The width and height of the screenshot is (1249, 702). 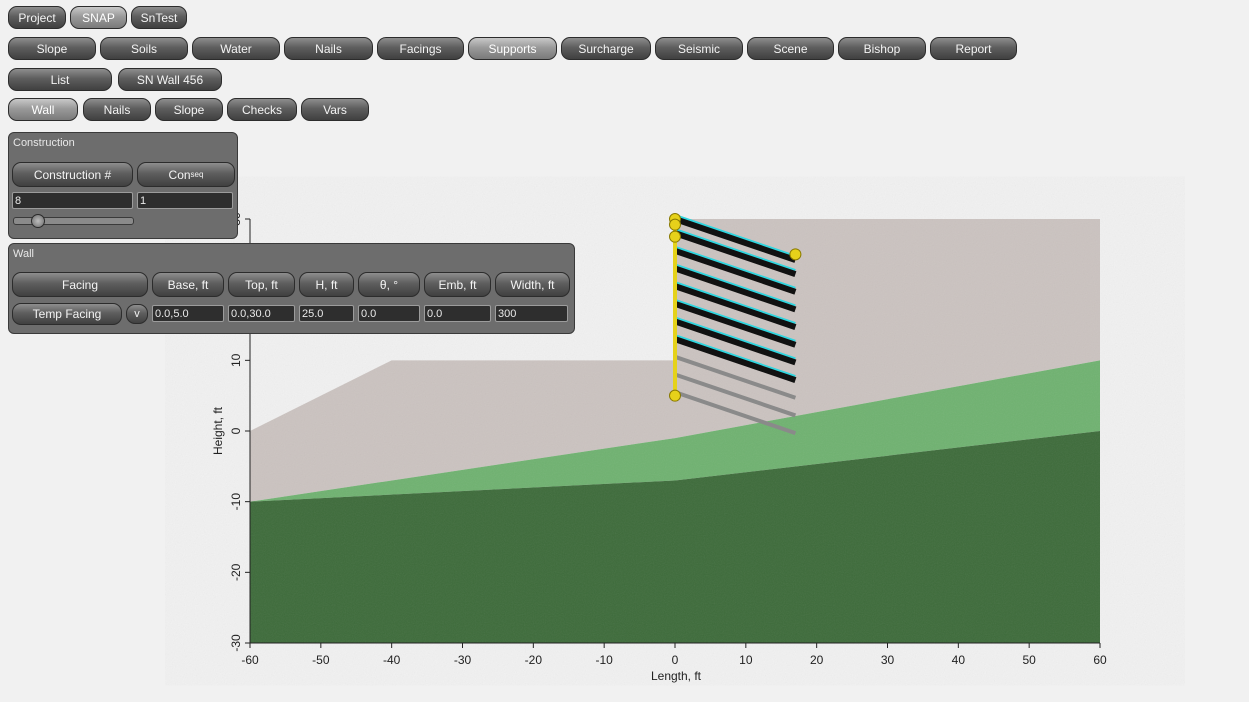 I want to click on wall-name-button: SN Wall 456, so click(x=170, y=79).